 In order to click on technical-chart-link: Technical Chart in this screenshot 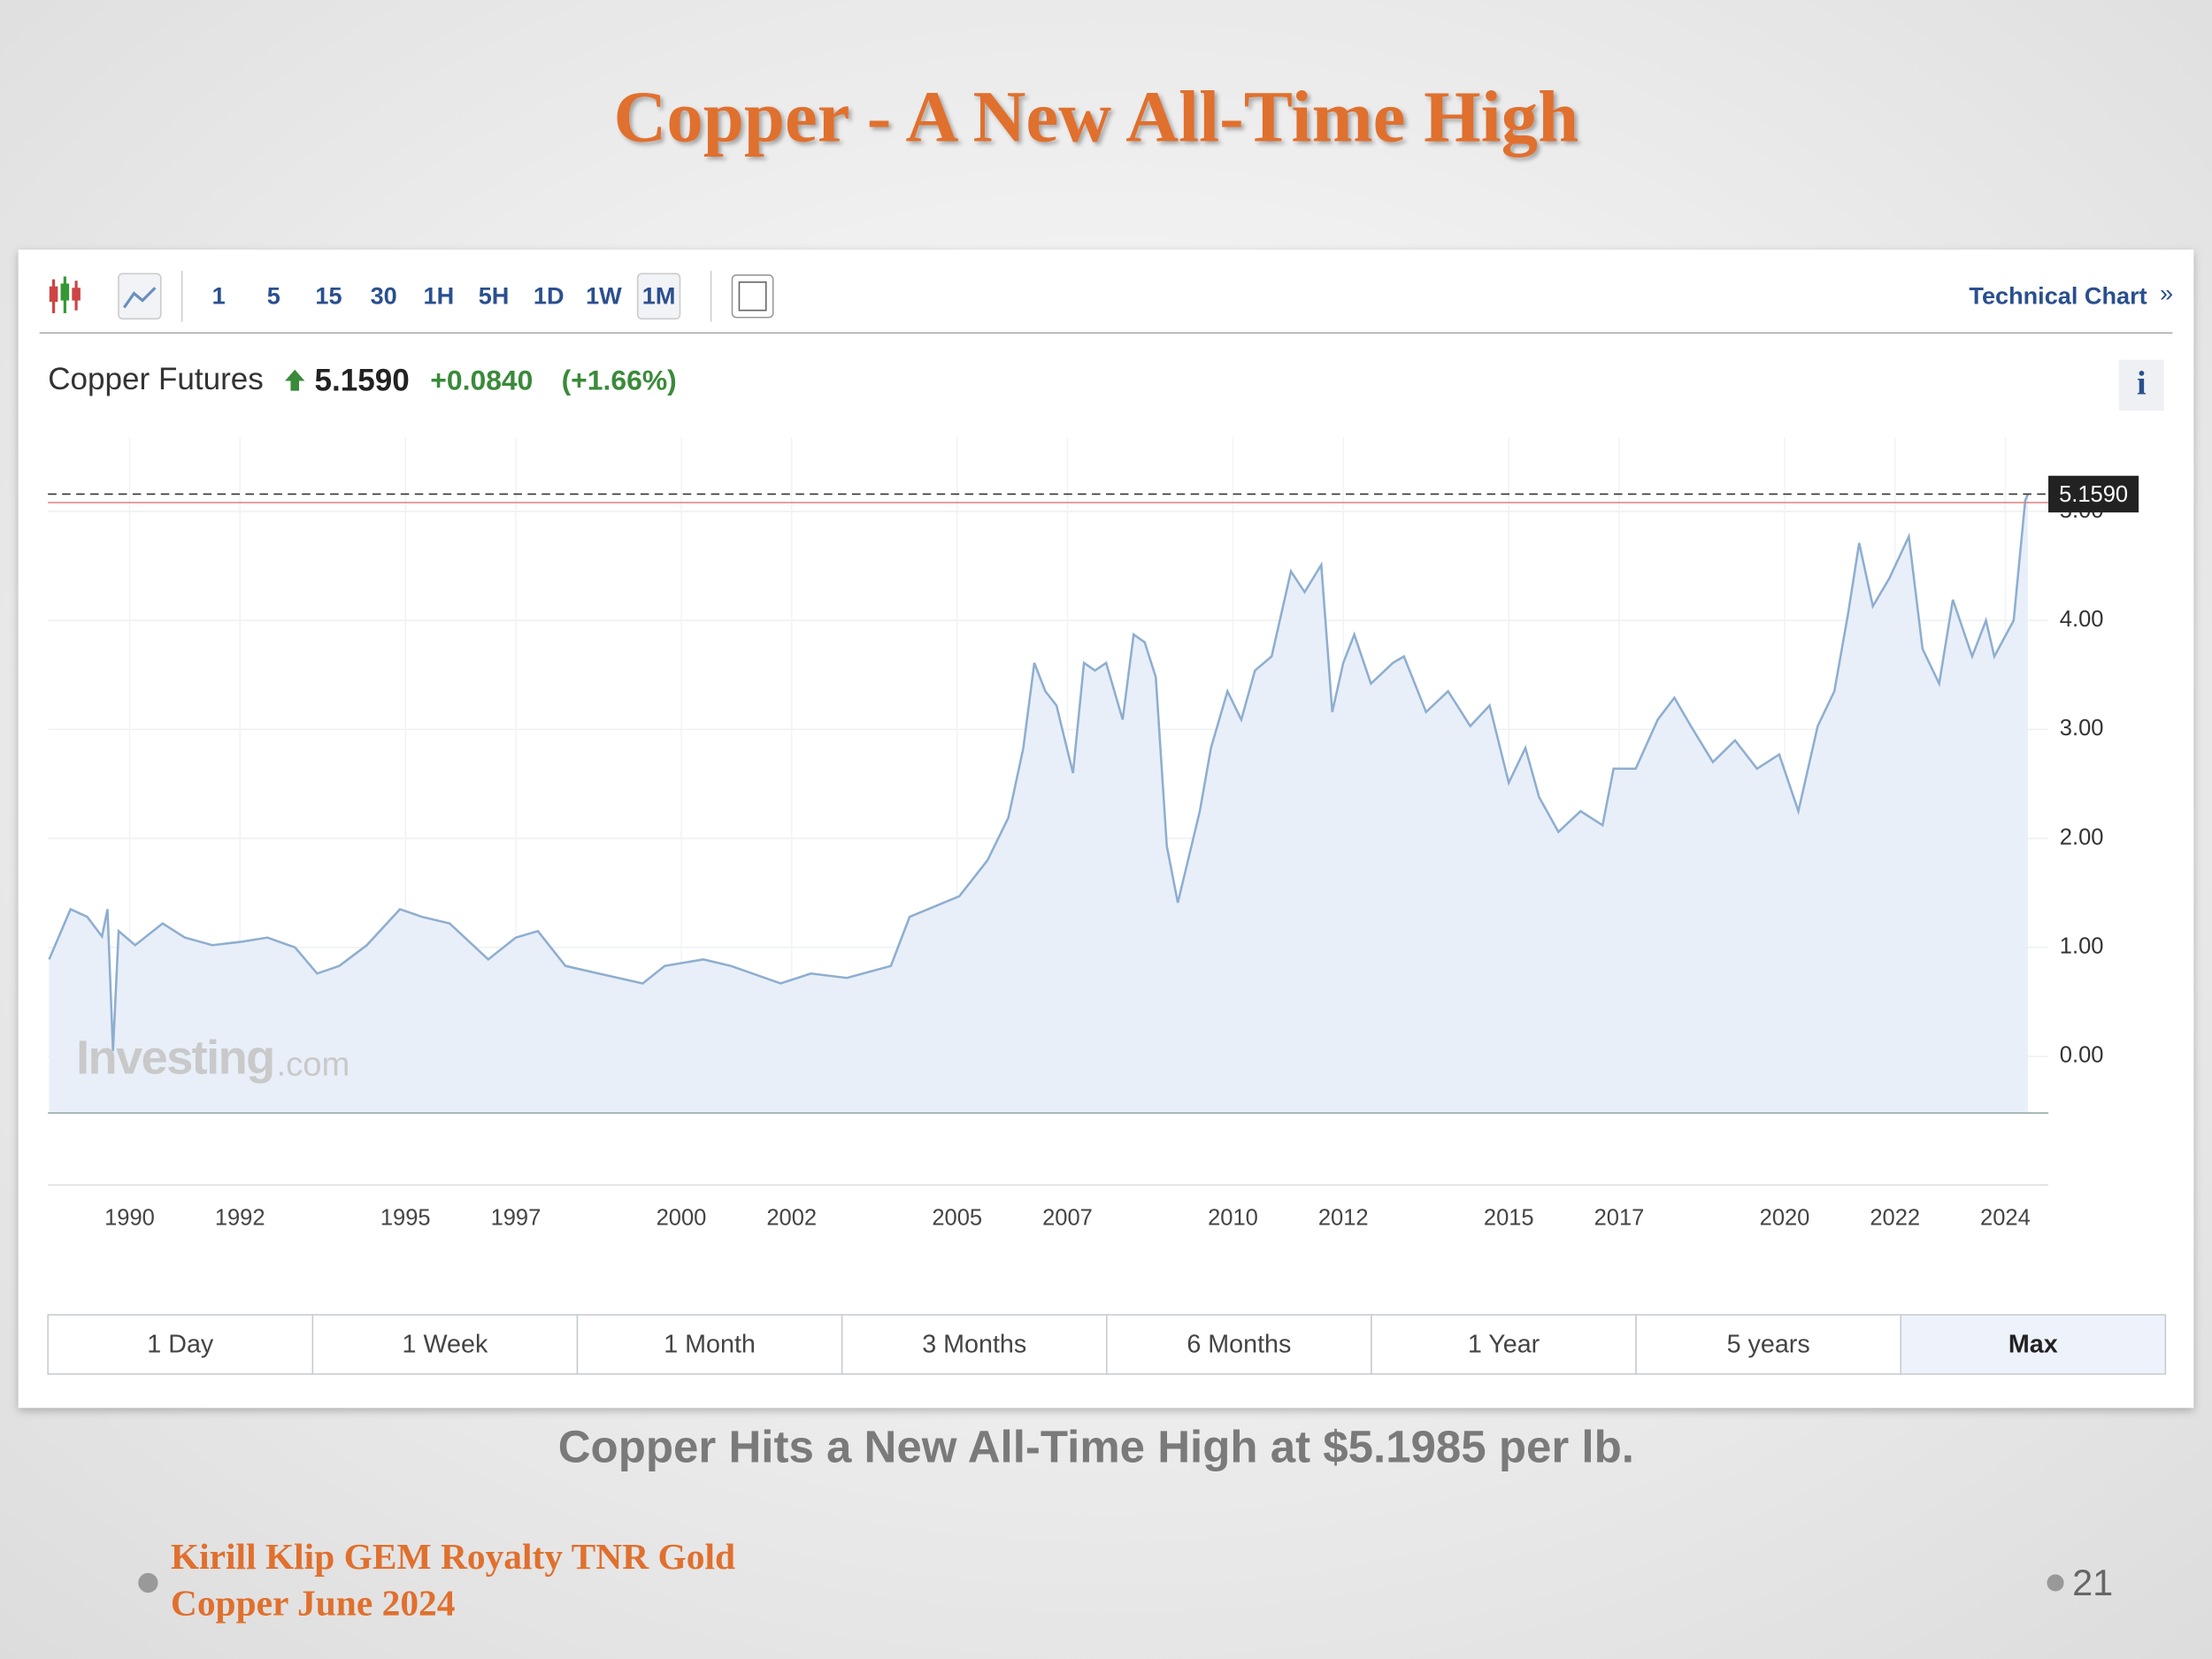, I will do `click(2058, 296)`.